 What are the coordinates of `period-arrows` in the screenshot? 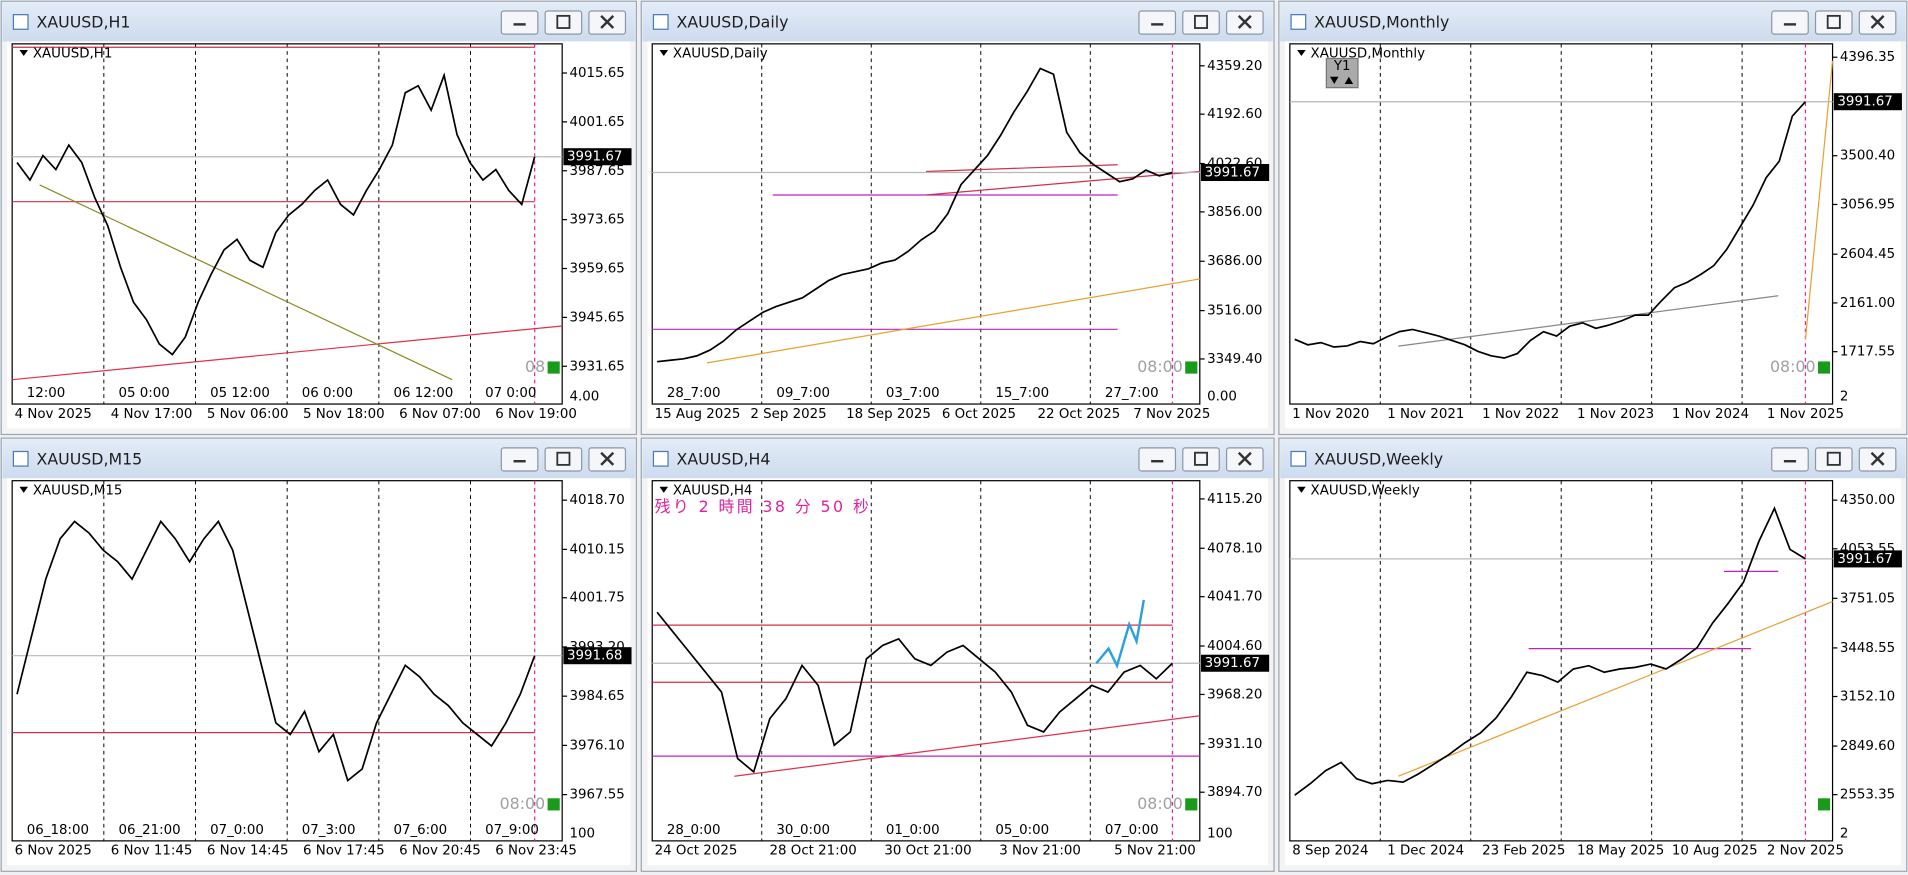 It's located at (1342, 80).